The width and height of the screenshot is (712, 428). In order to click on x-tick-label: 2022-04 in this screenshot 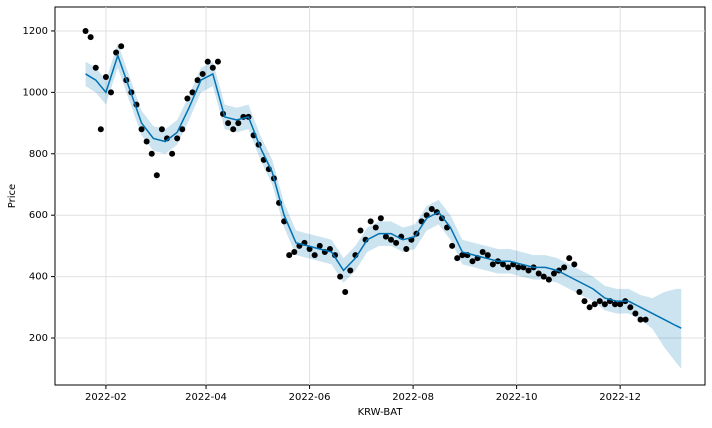, I will do `click(206, 397)`.